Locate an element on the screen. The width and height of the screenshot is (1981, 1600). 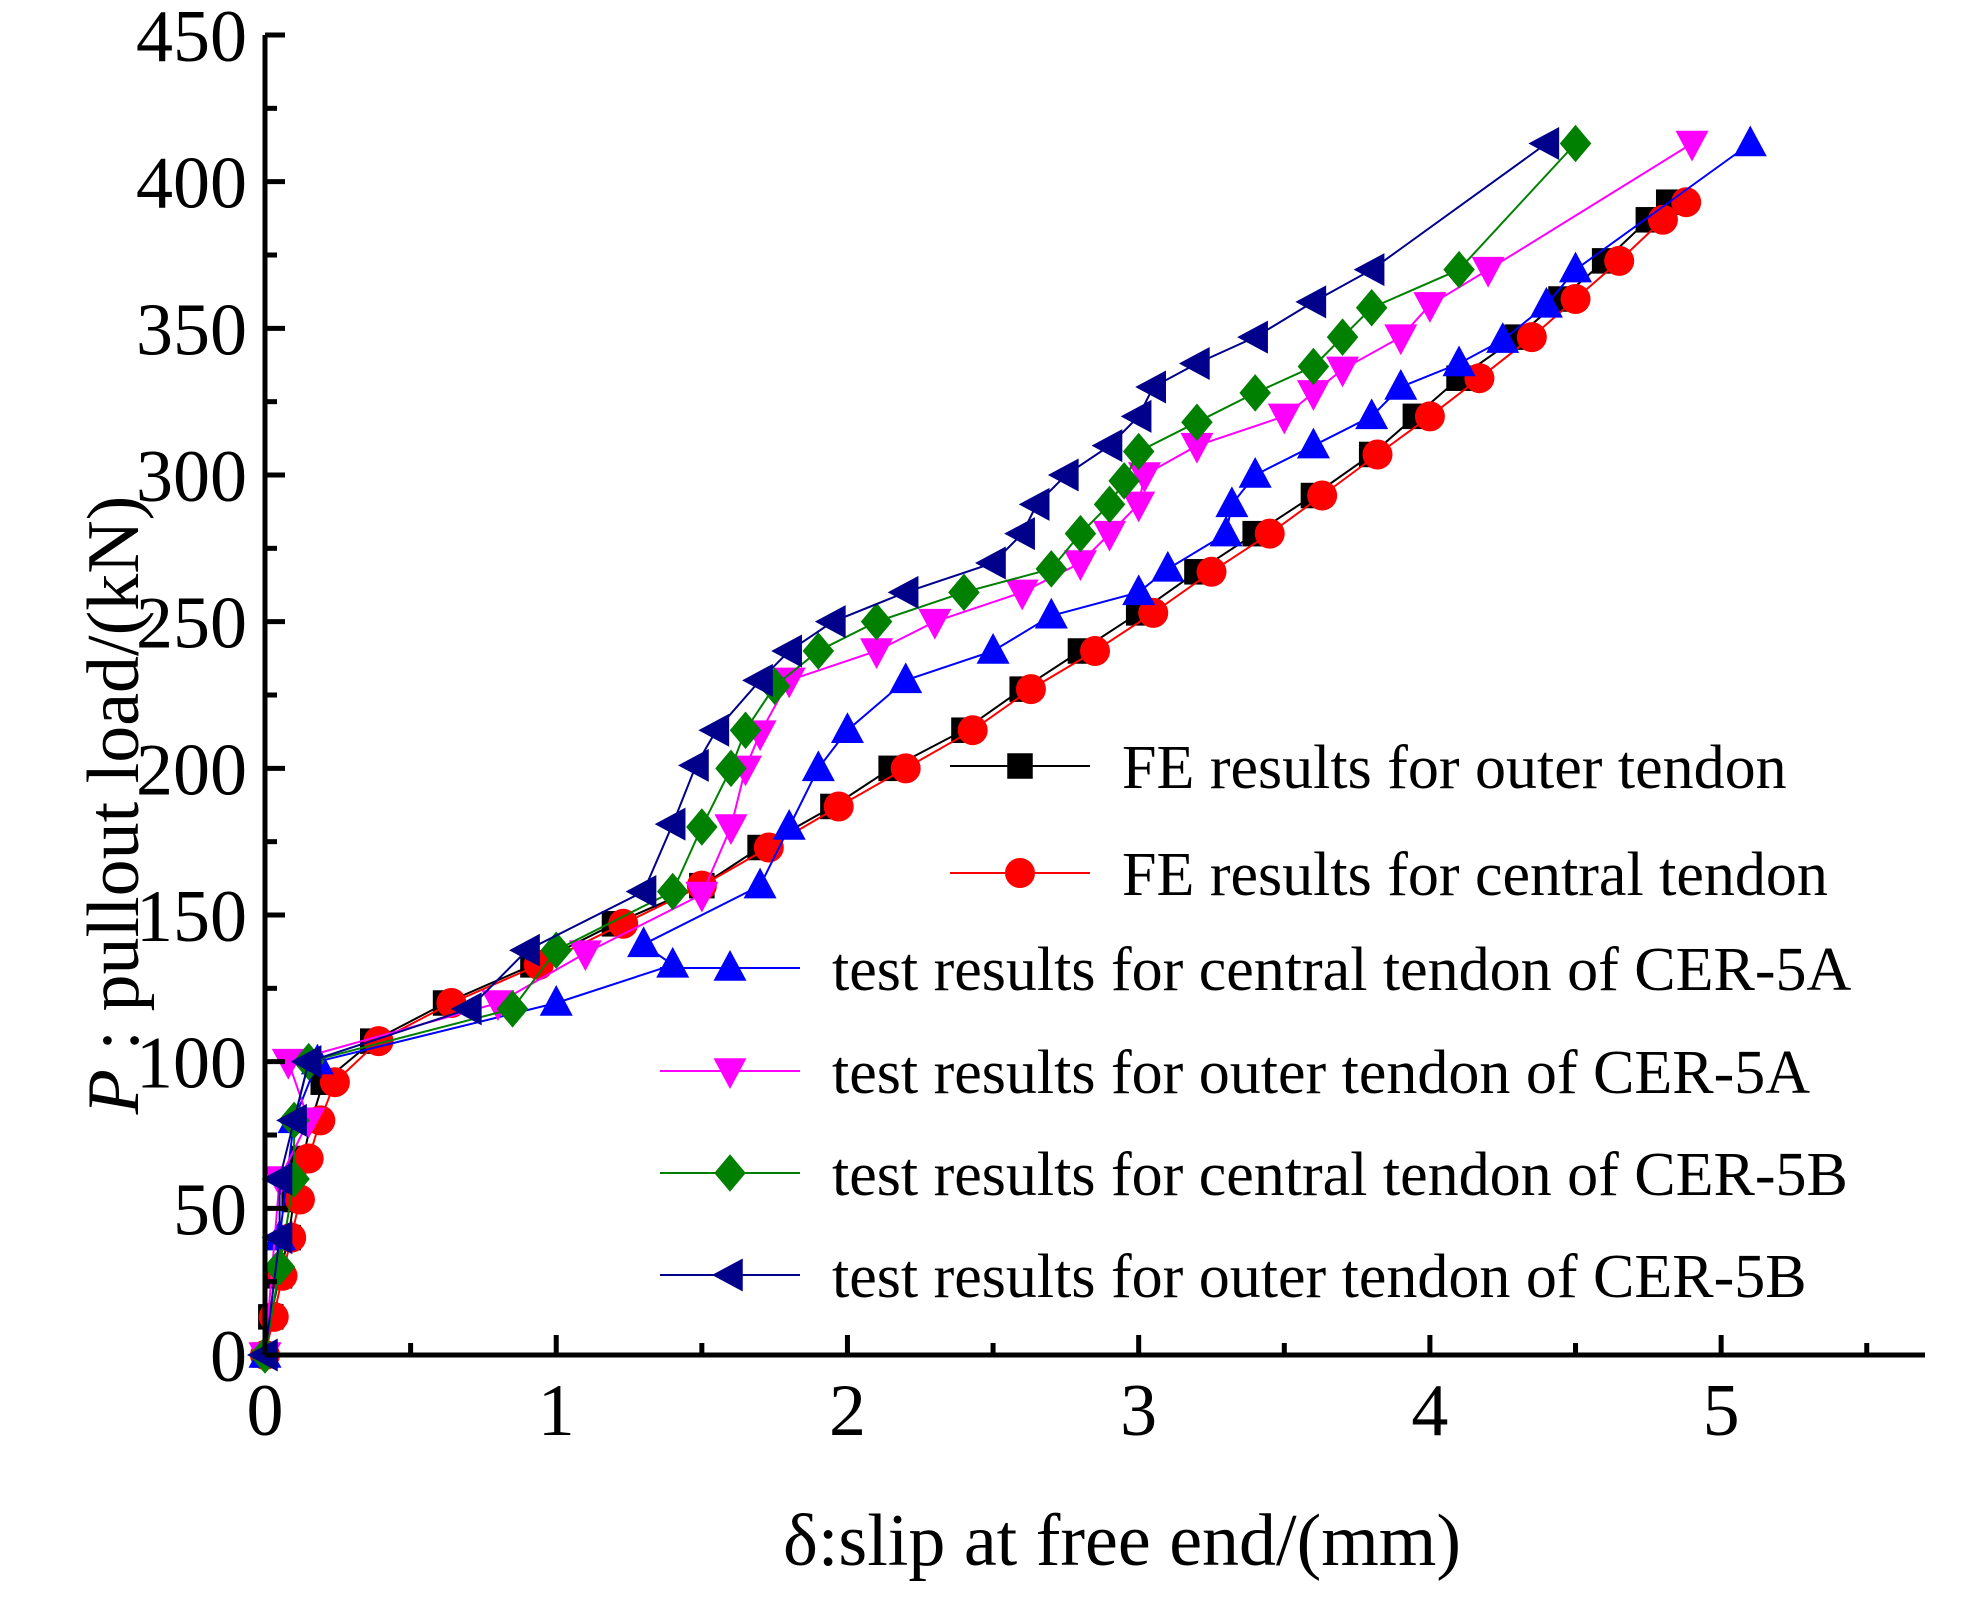
y-tick-label: 300 is located at coordinates (191, 477).